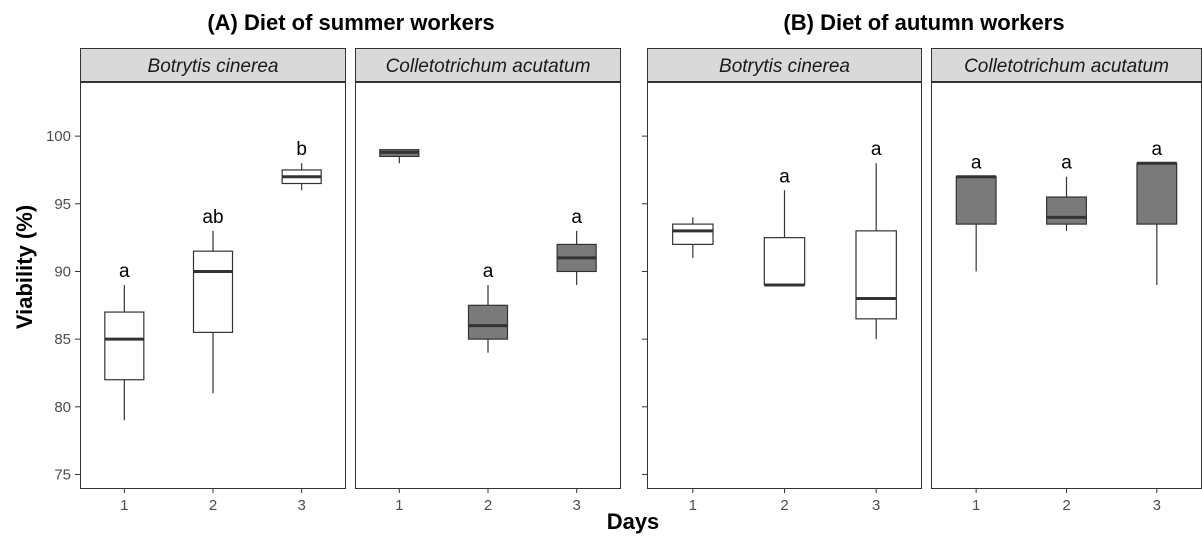 This screenshot has height=539, width=1202. What do you see at coordinates (24, 267) in the screenshot?
I see `y-axis-title: Viability (%)` at bounding box center [24, 267].